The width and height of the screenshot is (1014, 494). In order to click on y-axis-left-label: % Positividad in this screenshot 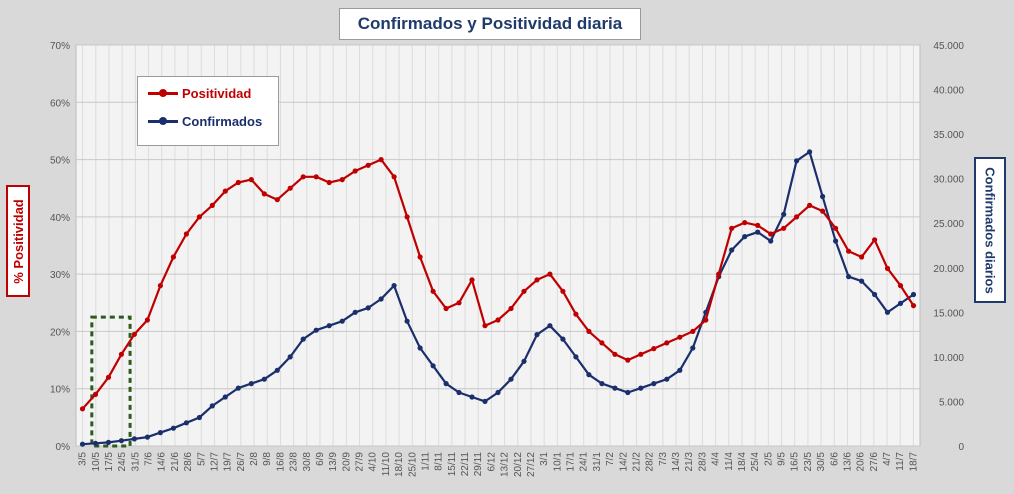, I will do `click(18, 241)`.